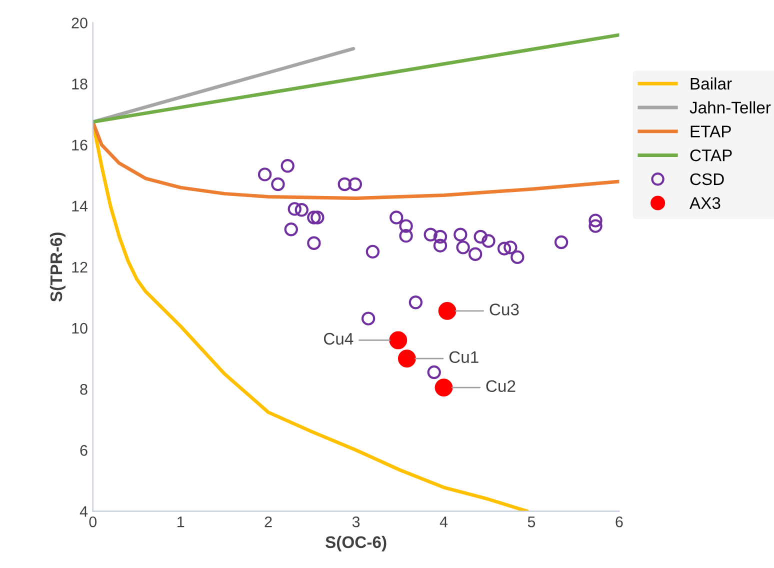  Describe the element at coordinates (356, 544) in the screenshot. I see `x-axis-title: S(OC-6)` at that location.